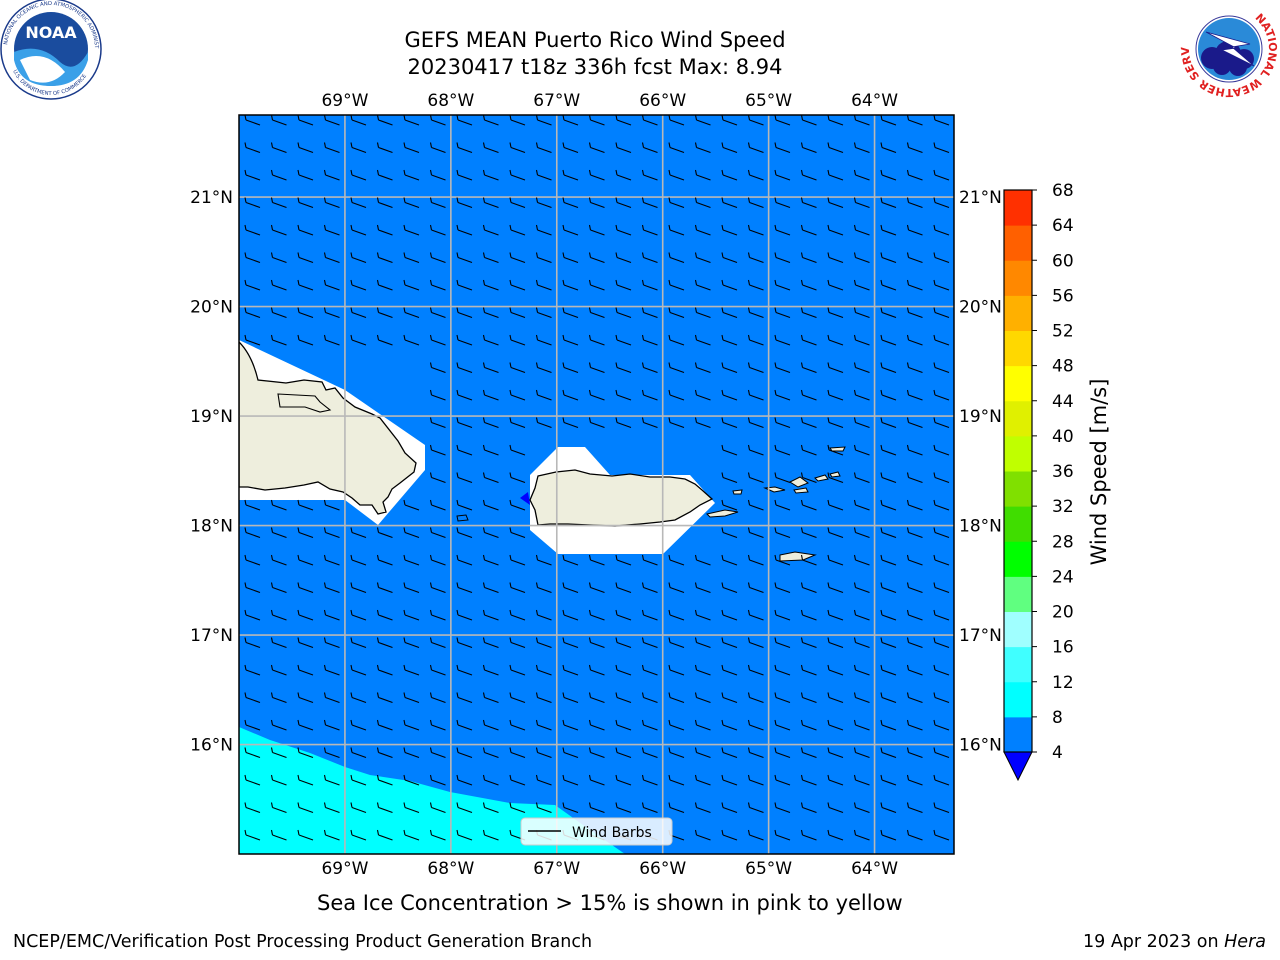 Image resolution: width=1280 pixels, height=960 pixels. What do you see at coordinates (789, 470) in the screenshot?
I see `virgin-islands` at bounding box center [789, 470].